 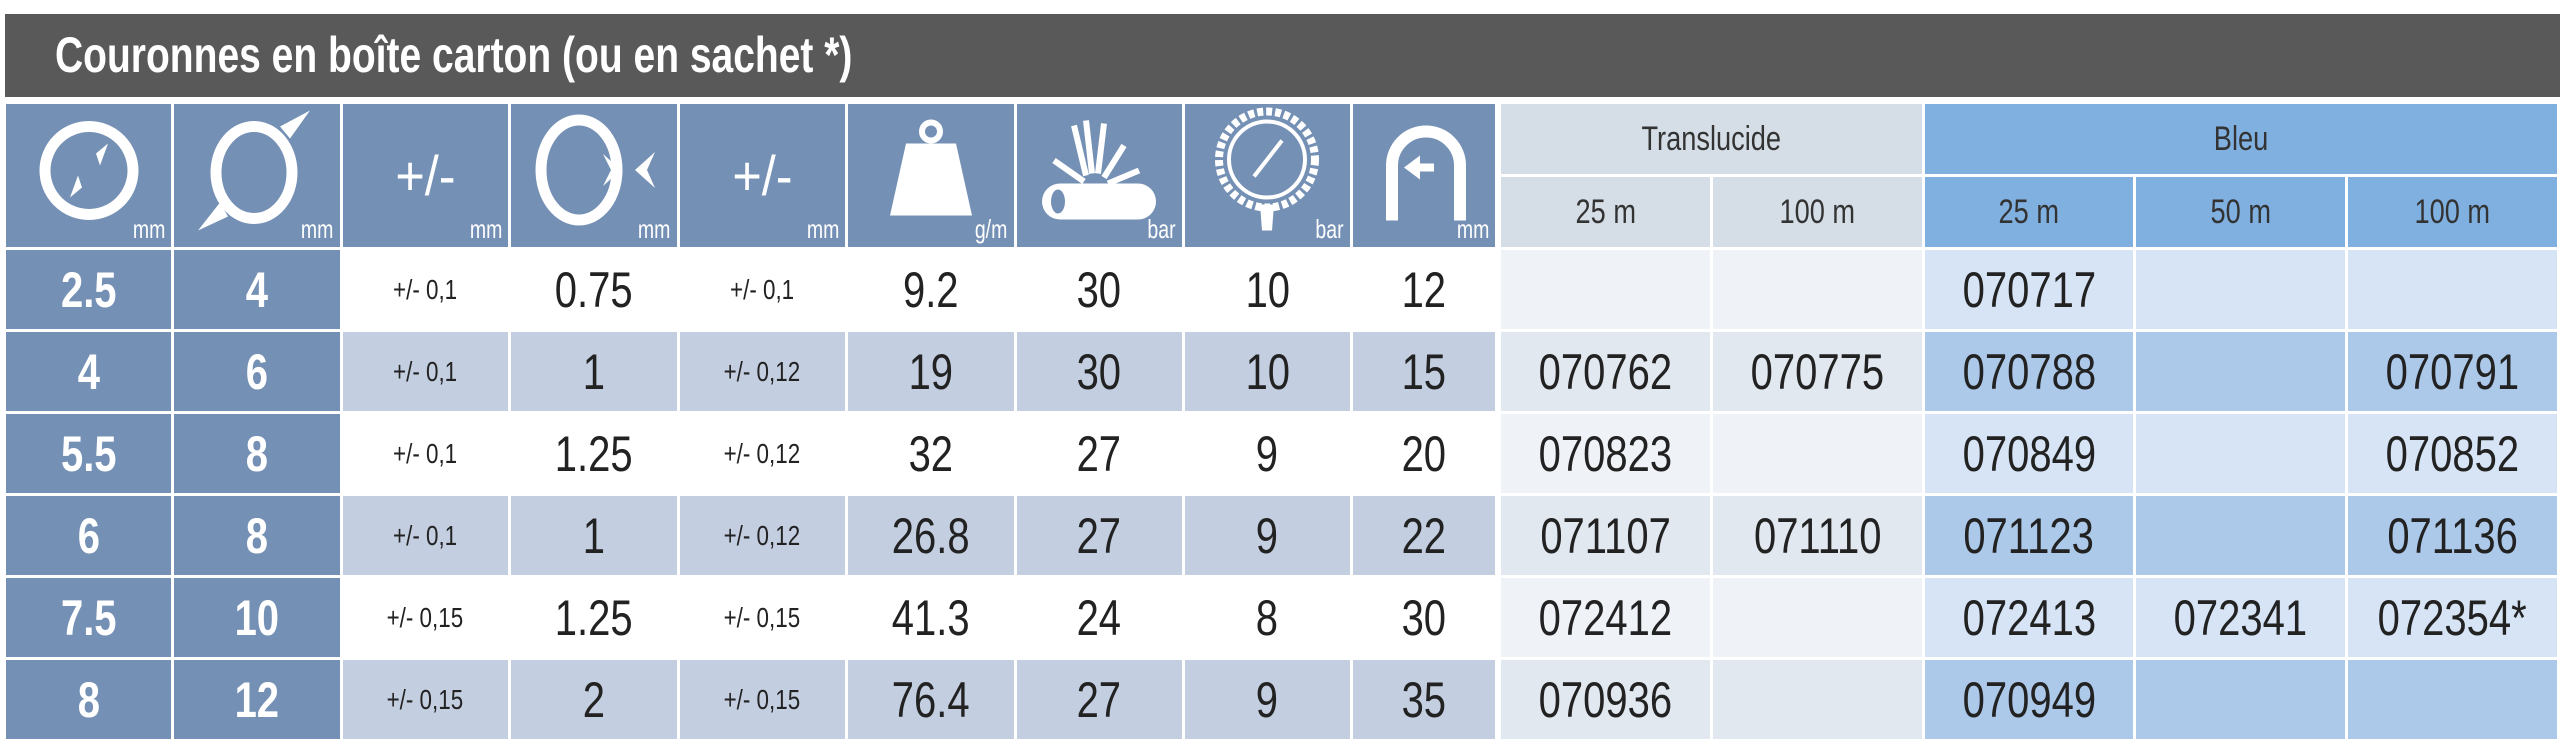 What do you see at coordinates (762, 175) in the screenshot?
I see `header-tolerance-wall: +/- mm` at bounding box center [762, 175].